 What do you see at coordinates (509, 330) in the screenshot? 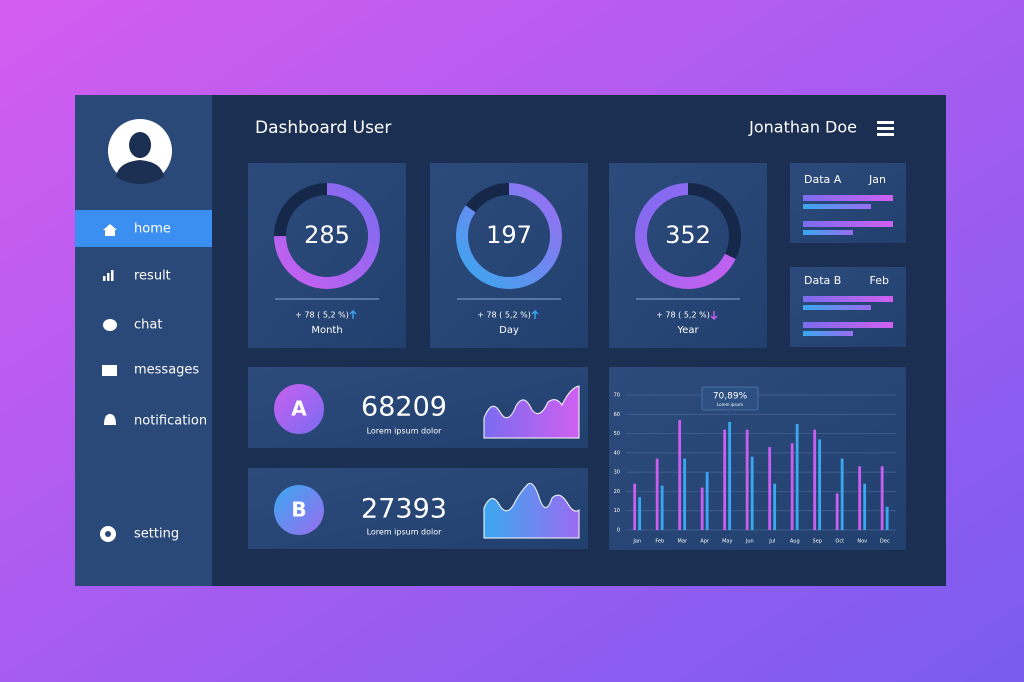
I see `stat-period: Day` at bounding box center [509, 330].